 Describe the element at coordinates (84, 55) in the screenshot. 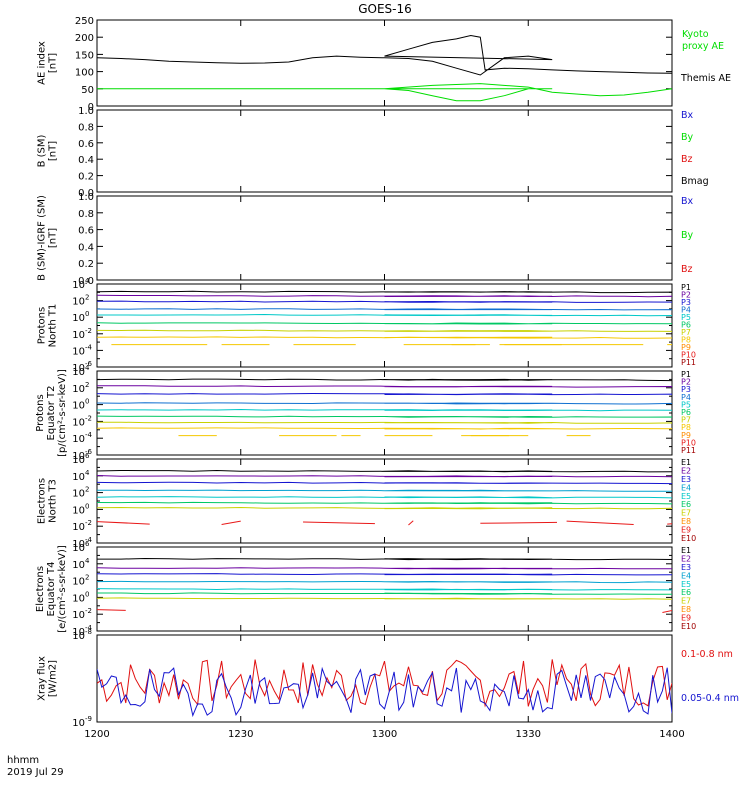

I see `y-tick-label: 150` at that location.